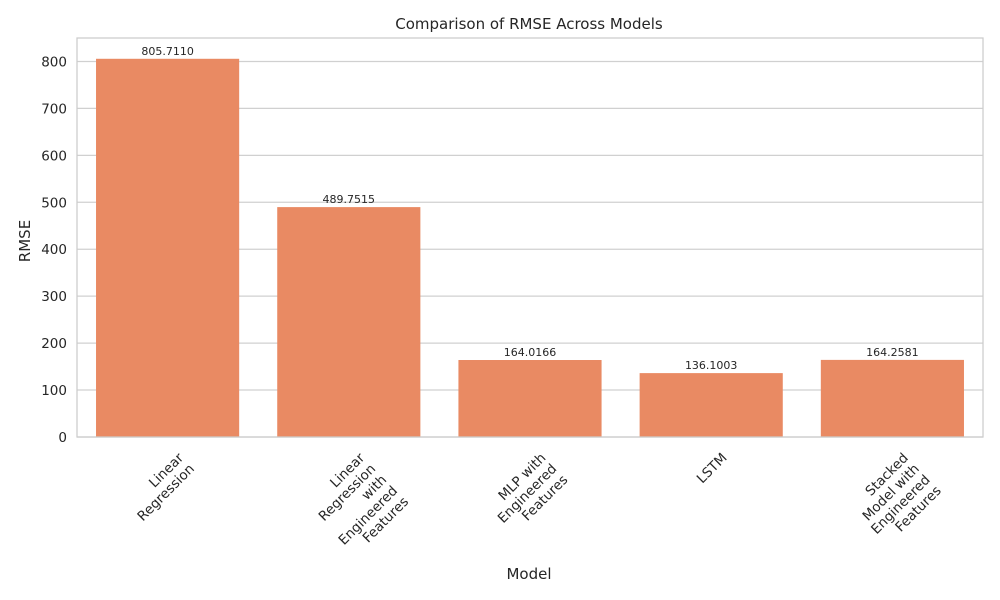  I want to click on y-axis-label: RMSE, so click(25, 241).